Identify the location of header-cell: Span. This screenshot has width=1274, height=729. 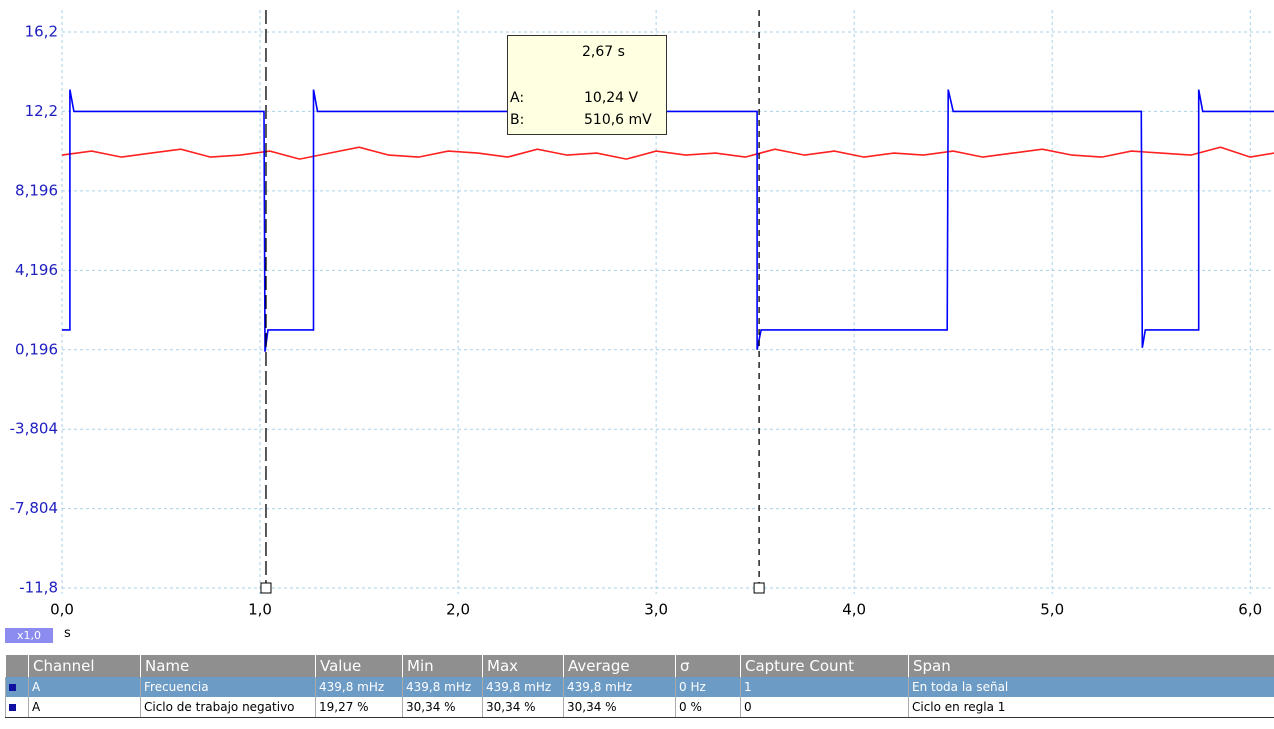
(1091, 666).